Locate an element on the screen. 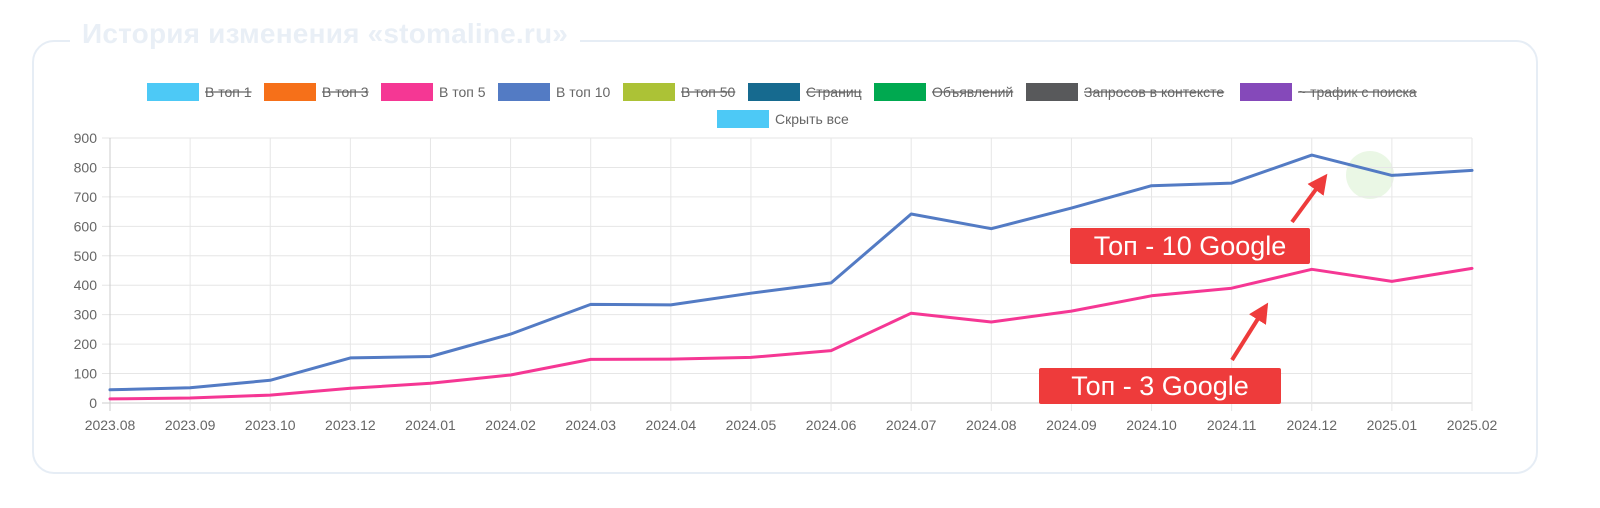  legend-label: Скрыть все is located at coordinates (812, 119).